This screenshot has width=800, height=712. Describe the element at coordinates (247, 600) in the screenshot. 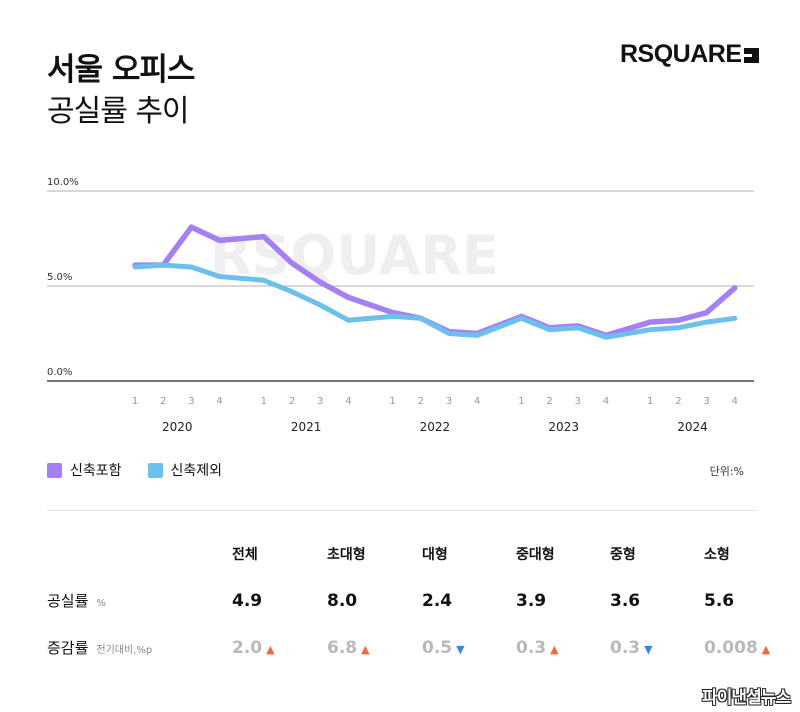

I see `vacancy-value: 4.9` at that location.